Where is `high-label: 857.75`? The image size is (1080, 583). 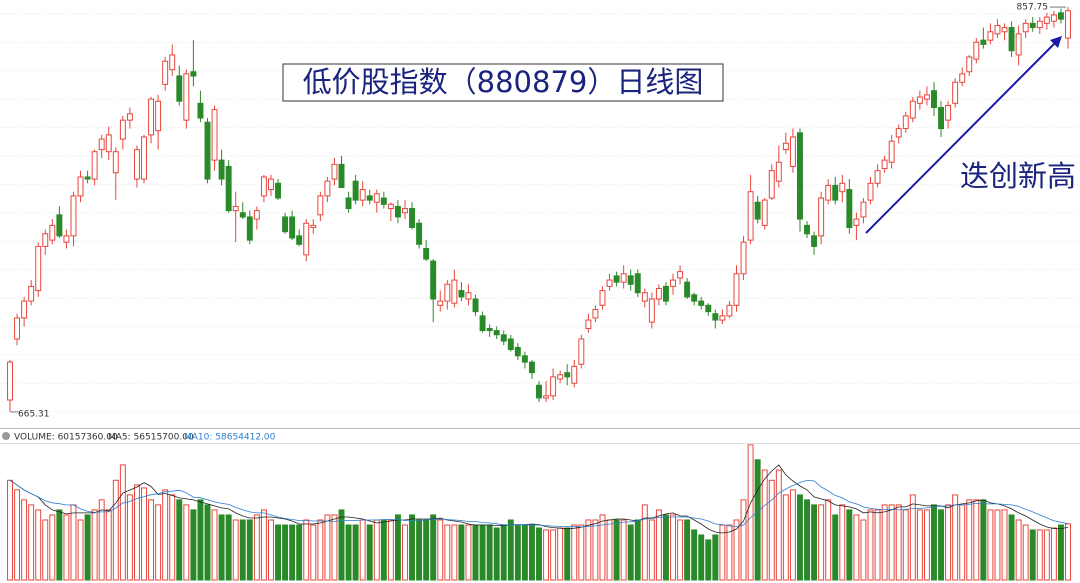 high-label: 857.75 is located at coordinates (1033, 8).